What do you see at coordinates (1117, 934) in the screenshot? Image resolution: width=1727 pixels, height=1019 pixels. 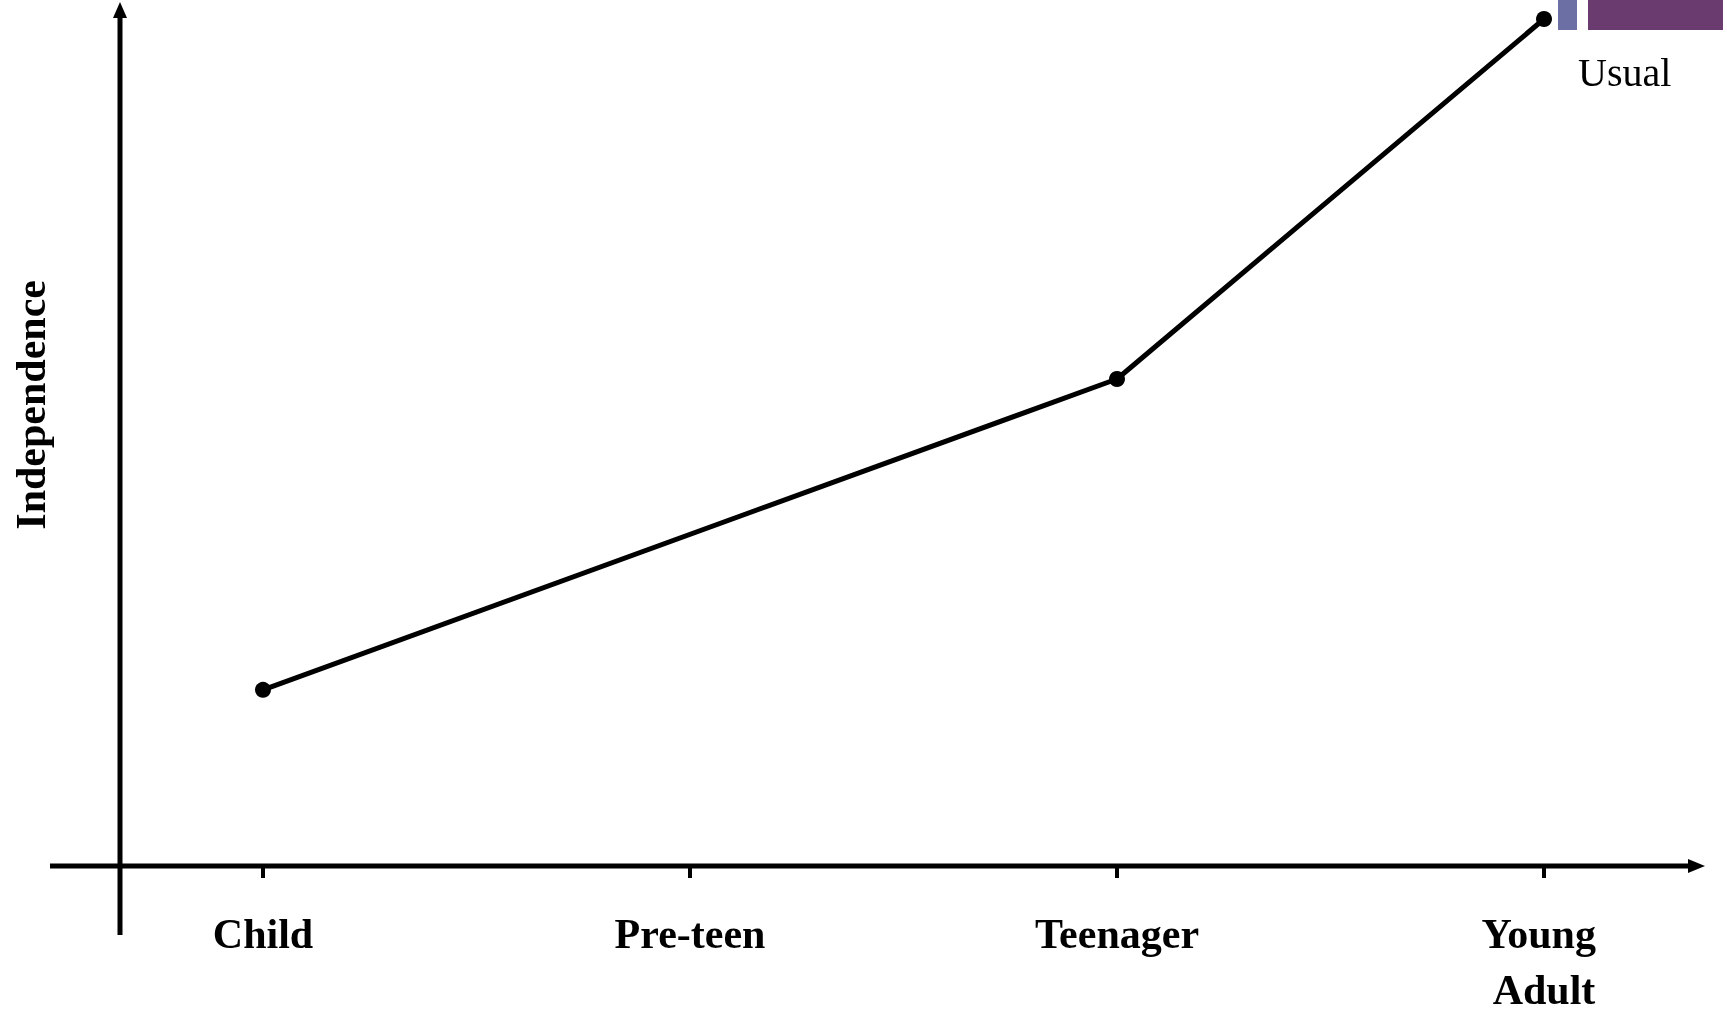 I see `x-tick-label: Teenager` at bounding box center [1117, 934].